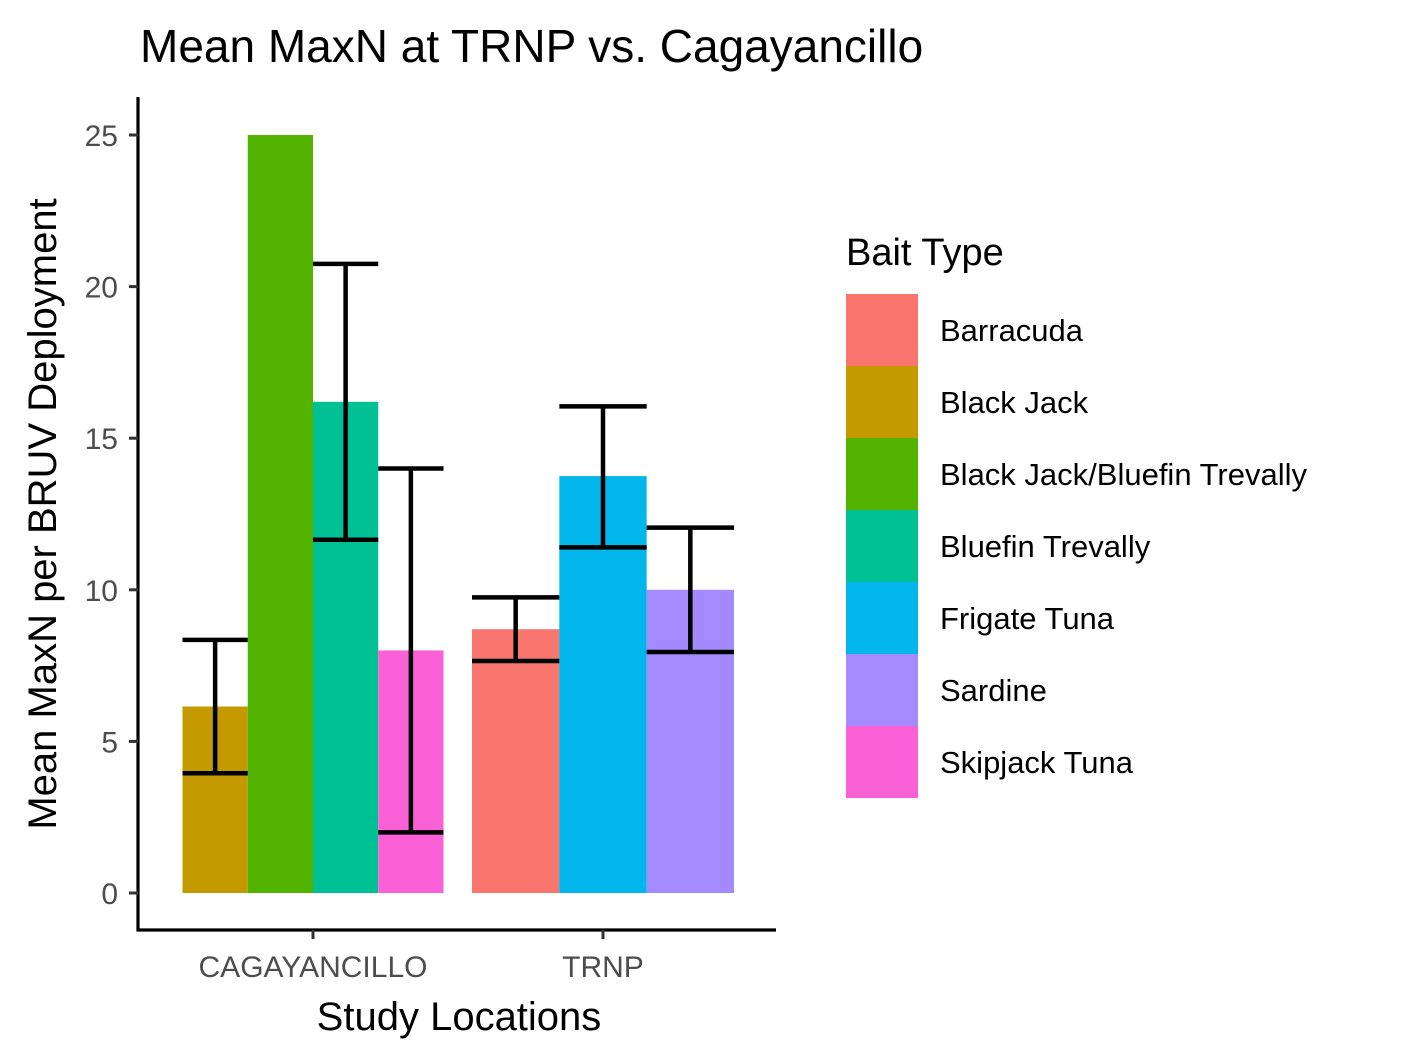 This screenshot has height=1062, width=1417. I want to click on legend-key-barracuda, so click(882, 330).